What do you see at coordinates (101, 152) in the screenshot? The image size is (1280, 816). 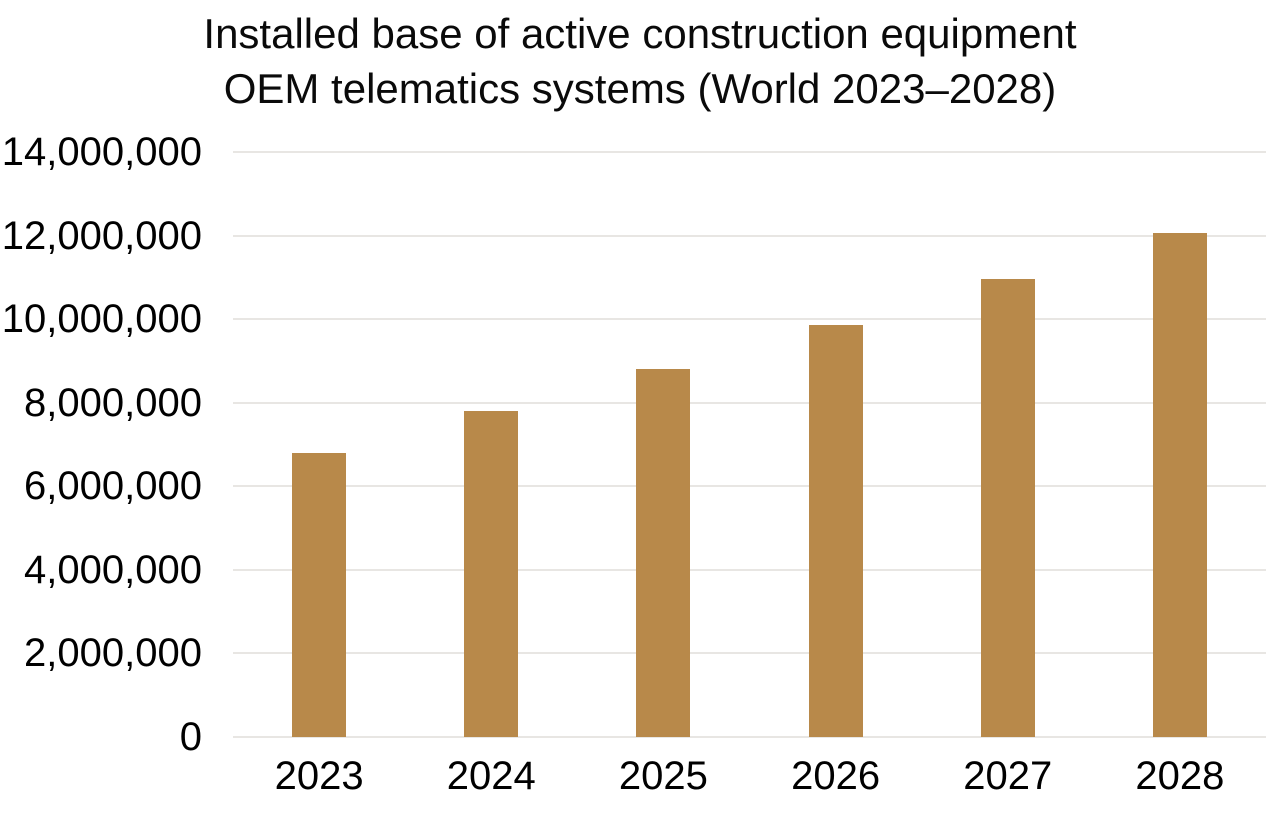 I see `y-tick-label-14000000: 14,000,000` at bounding box center [101, 152].